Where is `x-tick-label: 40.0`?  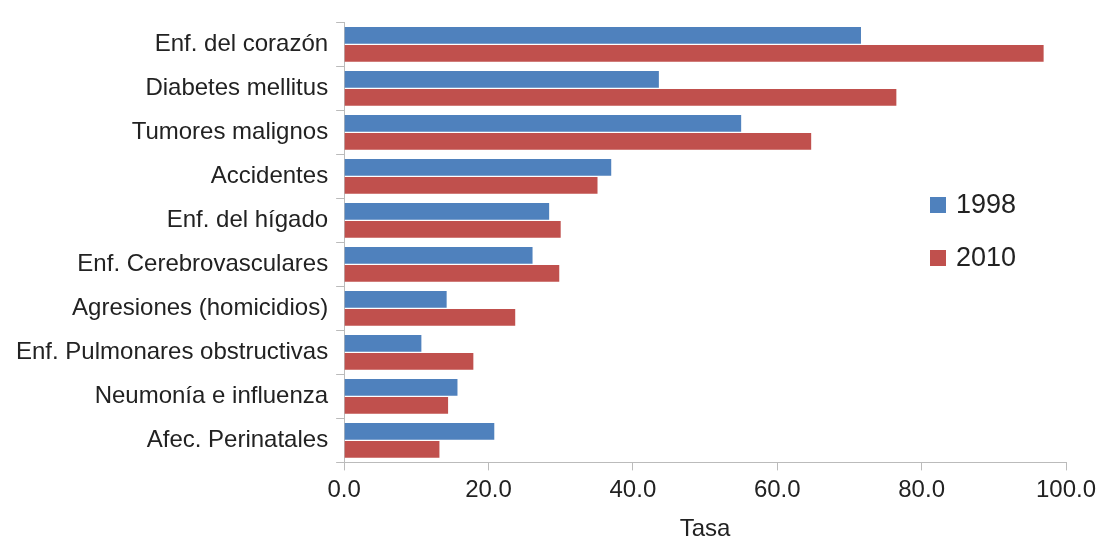
x-tick-label: 40.0 is located at coordinates (633, 489).